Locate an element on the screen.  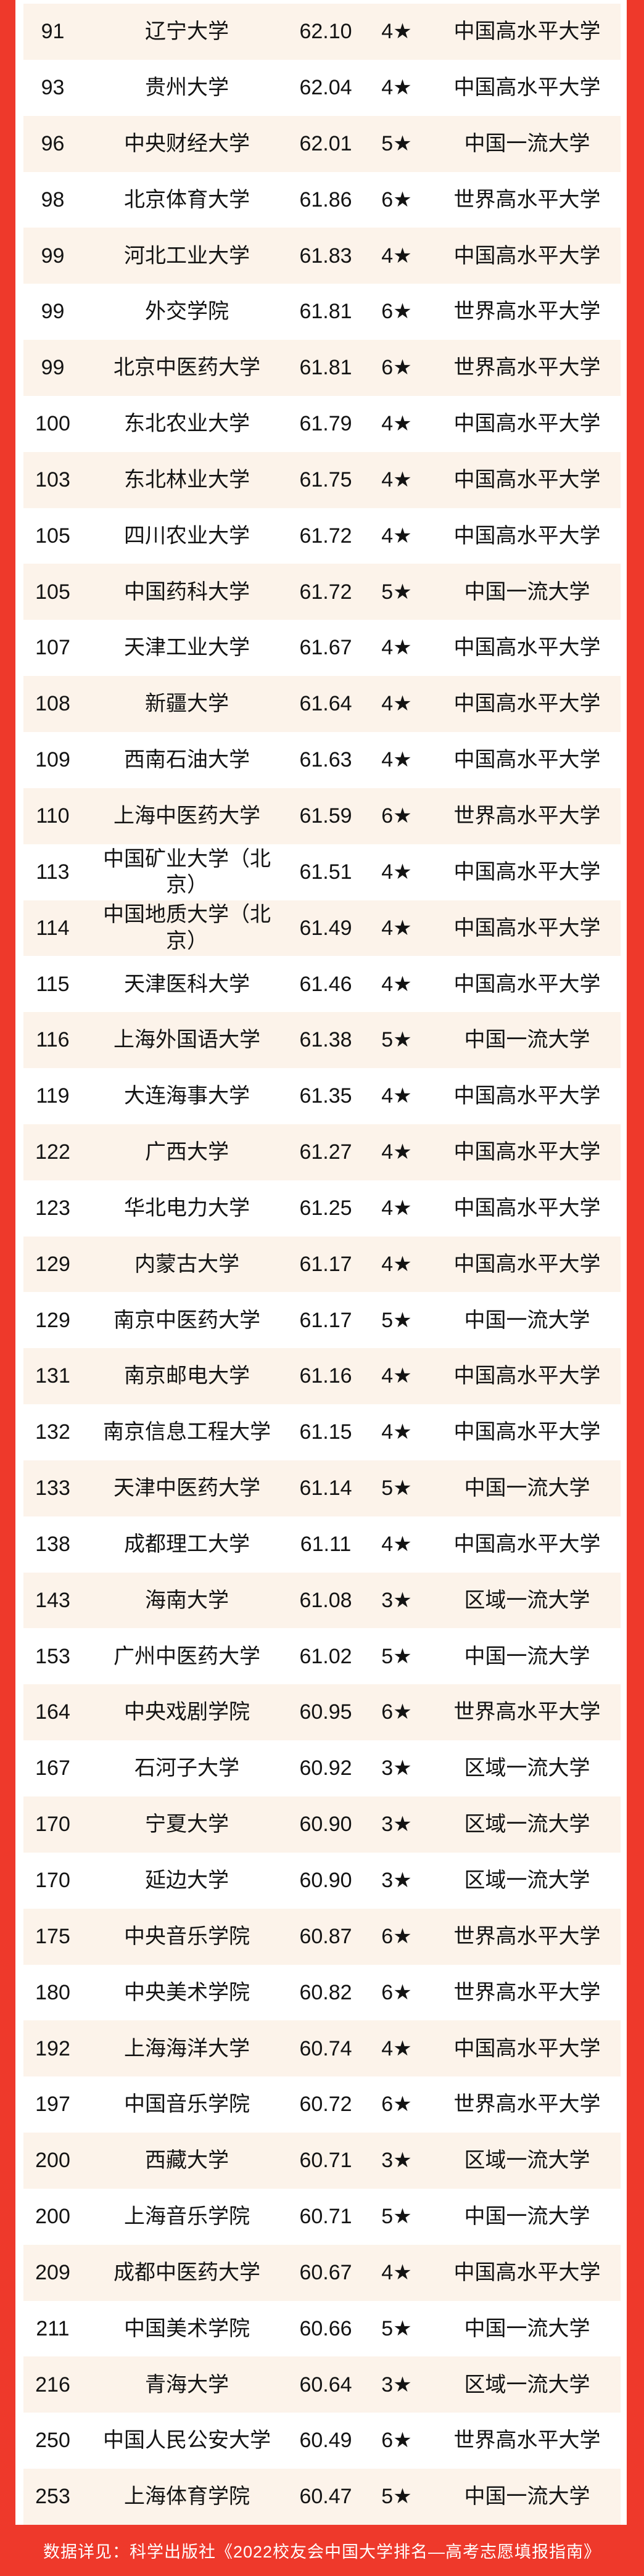
university-name: 成都理工大学 is located at coordinates (187, 1544).